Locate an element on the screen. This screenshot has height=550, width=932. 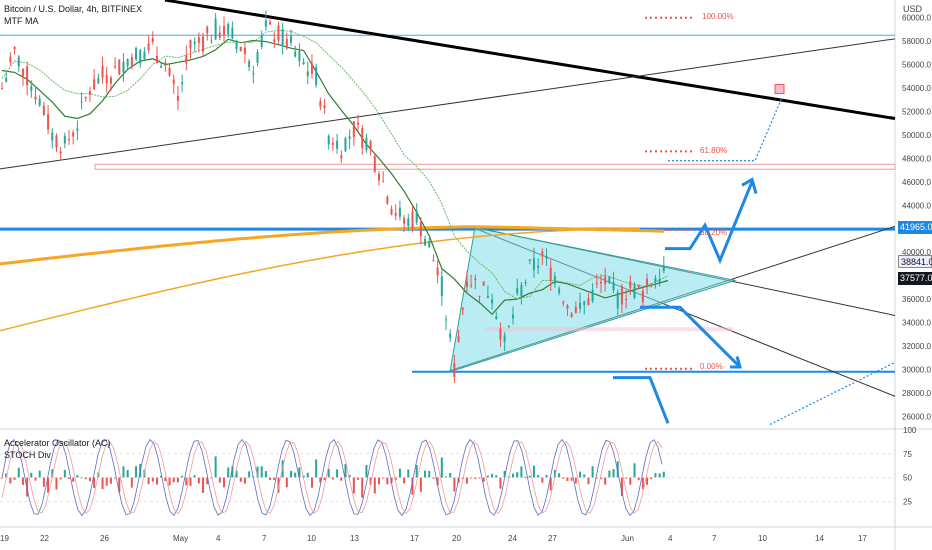
fib-618-label: 61.80% is located at coordinates (714, 150).